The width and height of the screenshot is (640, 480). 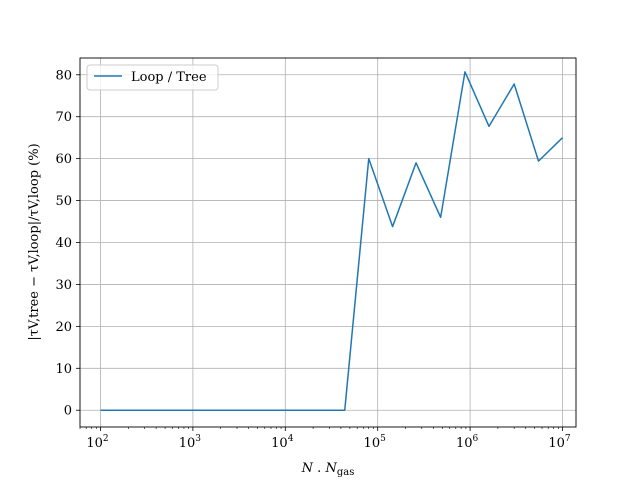 What do you see at coordinates (291, 439) in the screenshot?
I see `x-tick-exponent: 4` at bounding box center [291, 439].